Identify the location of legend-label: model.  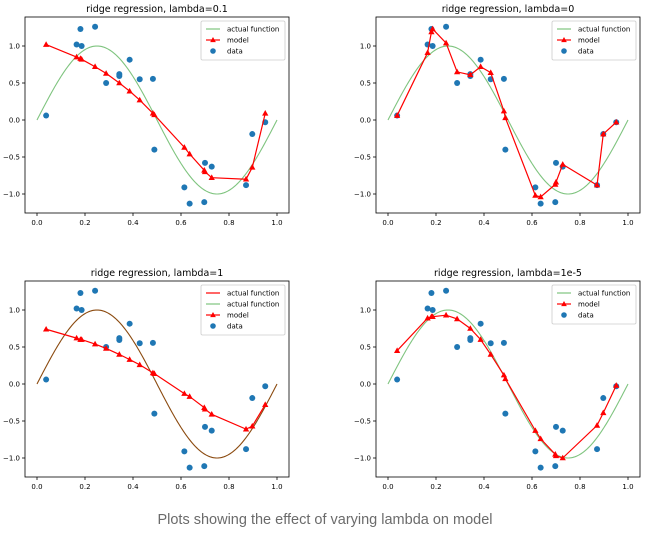
(589, 41).